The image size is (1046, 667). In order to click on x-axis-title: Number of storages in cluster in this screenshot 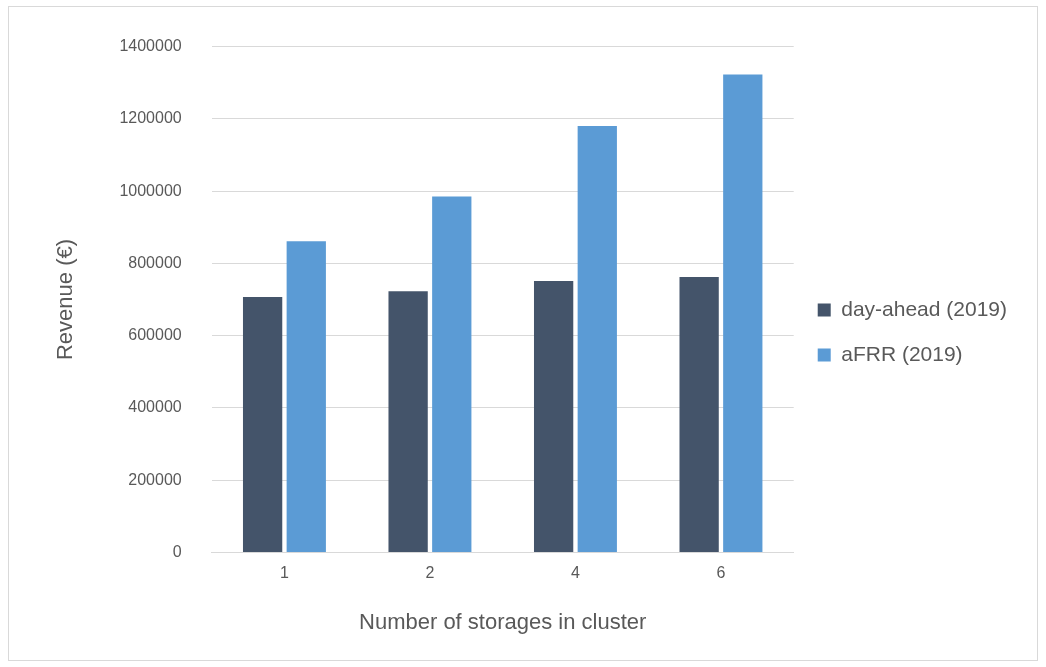, I will do `click(503, 621)`.